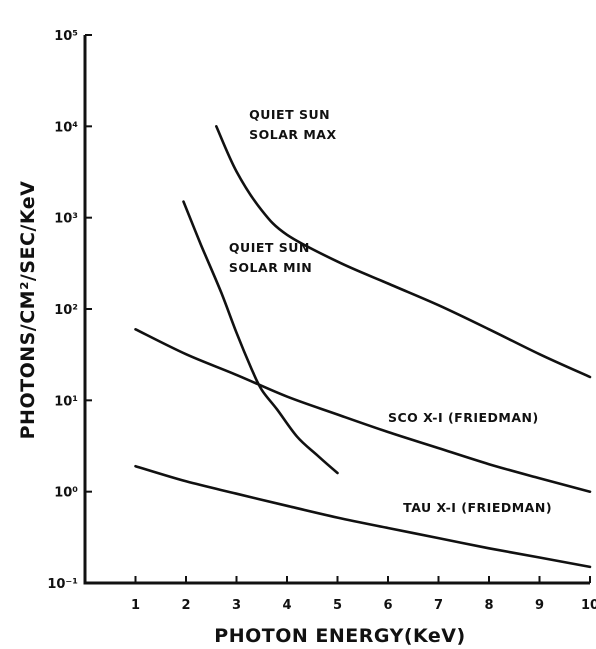 Image resolution: width=596 pixels, height=649 pixels. I want to click on x-tick-label: 6, so click(387, 605).